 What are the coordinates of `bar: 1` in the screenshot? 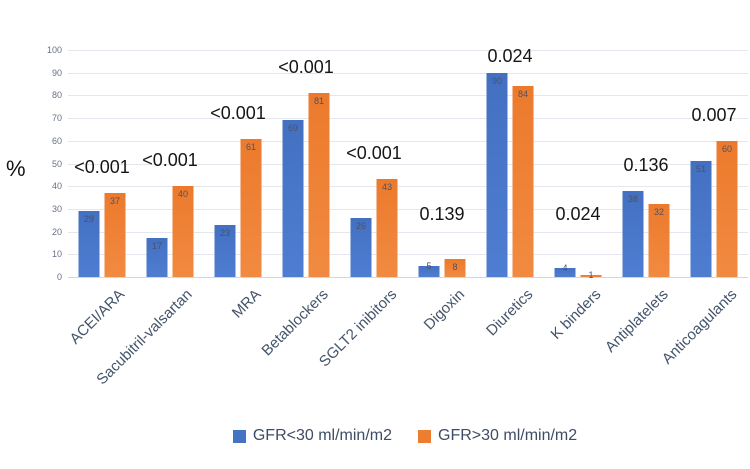 It's located at (591, 275).